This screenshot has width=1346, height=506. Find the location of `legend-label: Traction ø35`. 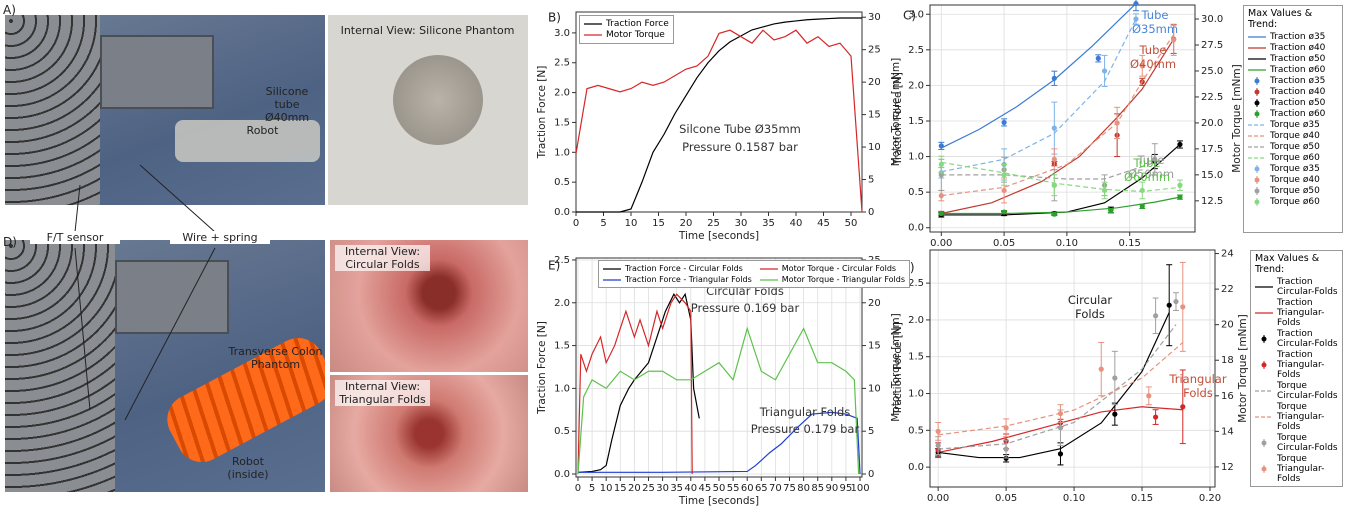

legend-label: Traction ø35 is located at coordinates (1298, 81).